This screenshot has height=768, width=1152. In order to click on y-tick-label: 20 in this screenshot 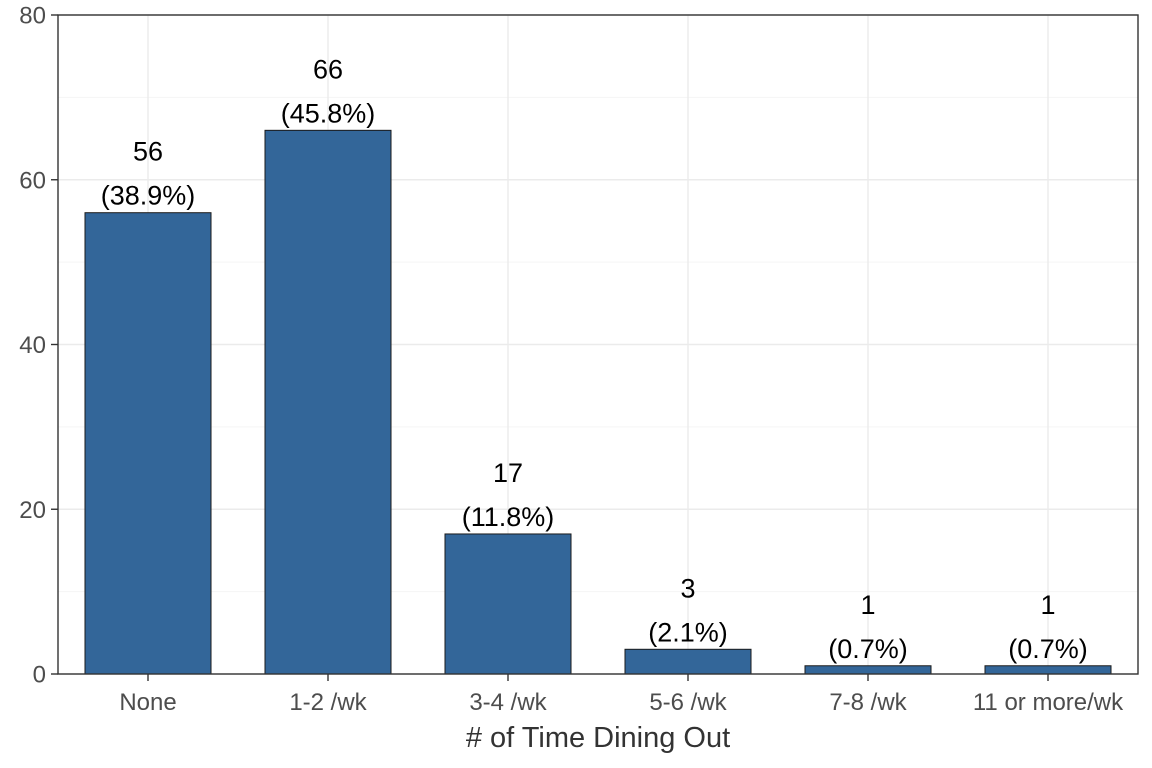, I will do `click(32, 510)`.